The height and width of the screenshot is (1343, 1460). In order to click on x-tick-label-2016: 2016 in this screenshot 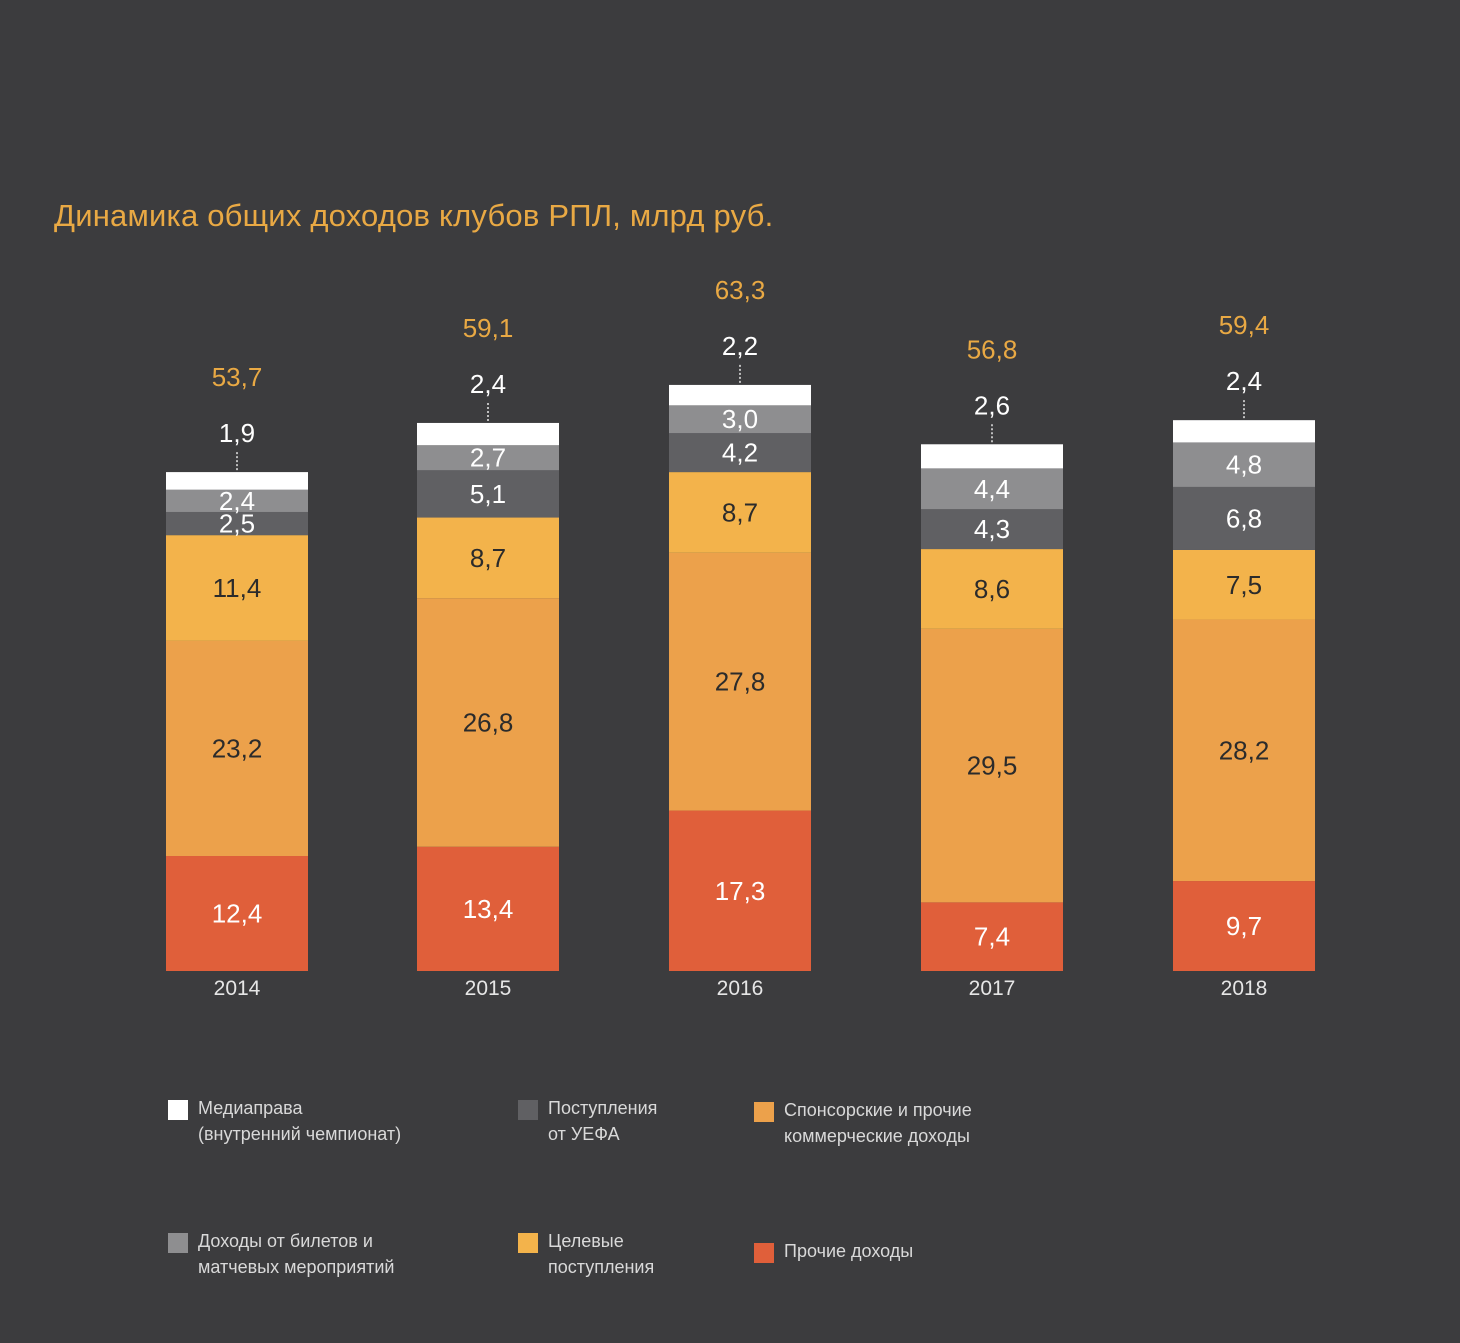, I will do `click(740, 988)`.